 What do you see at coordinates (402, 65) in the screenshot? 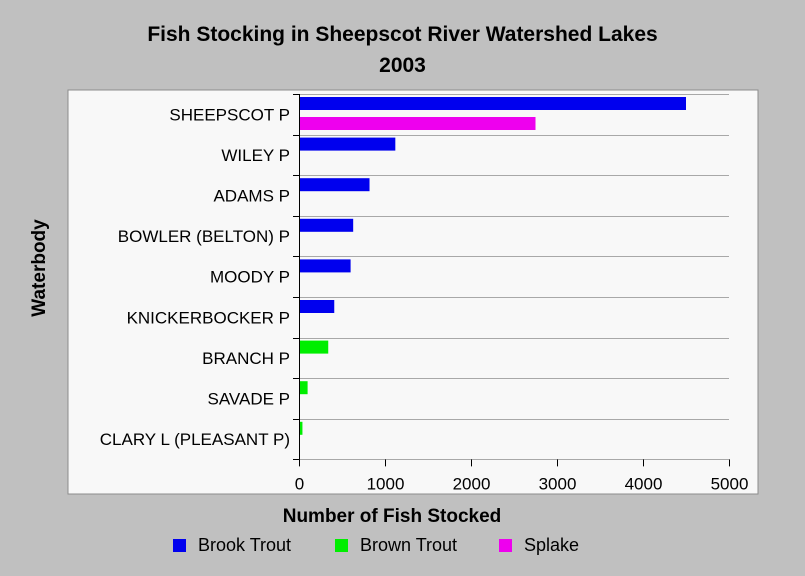
I see `chart-subtitle: 2003` at bounding box center [402, 65].